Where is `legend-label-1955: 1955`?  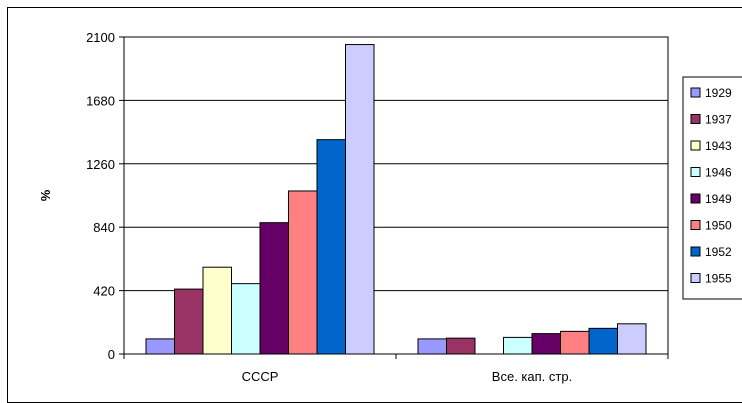
legend-label-1955: 1955 is located at coordinates (718, 279).